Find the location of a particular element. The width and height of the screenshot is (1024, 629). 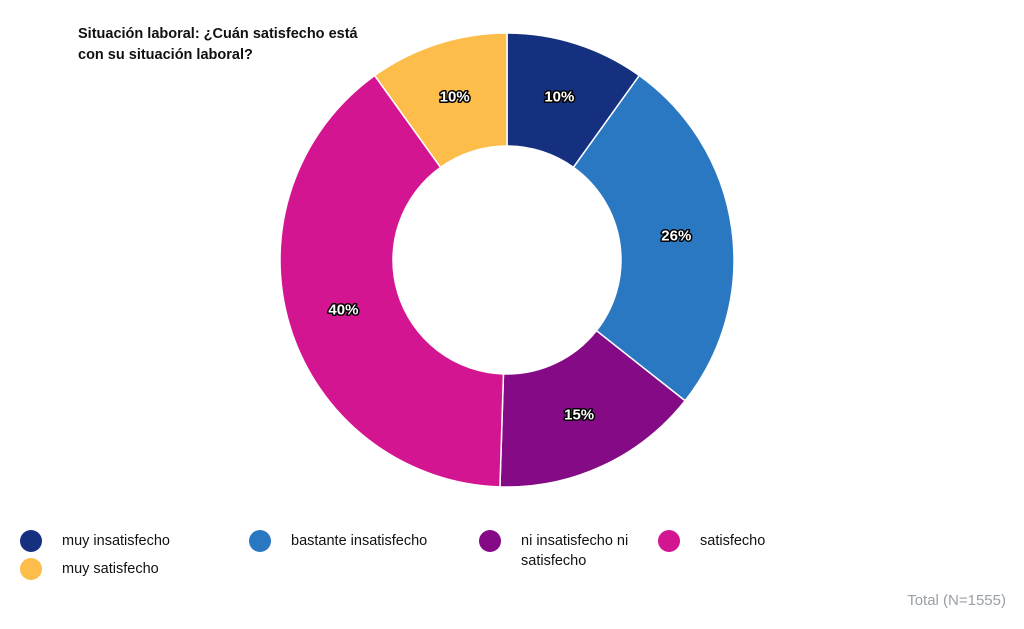

legend-item-muy-insatisfecho: muy insatisfecho is located at coordinates (95, 541).